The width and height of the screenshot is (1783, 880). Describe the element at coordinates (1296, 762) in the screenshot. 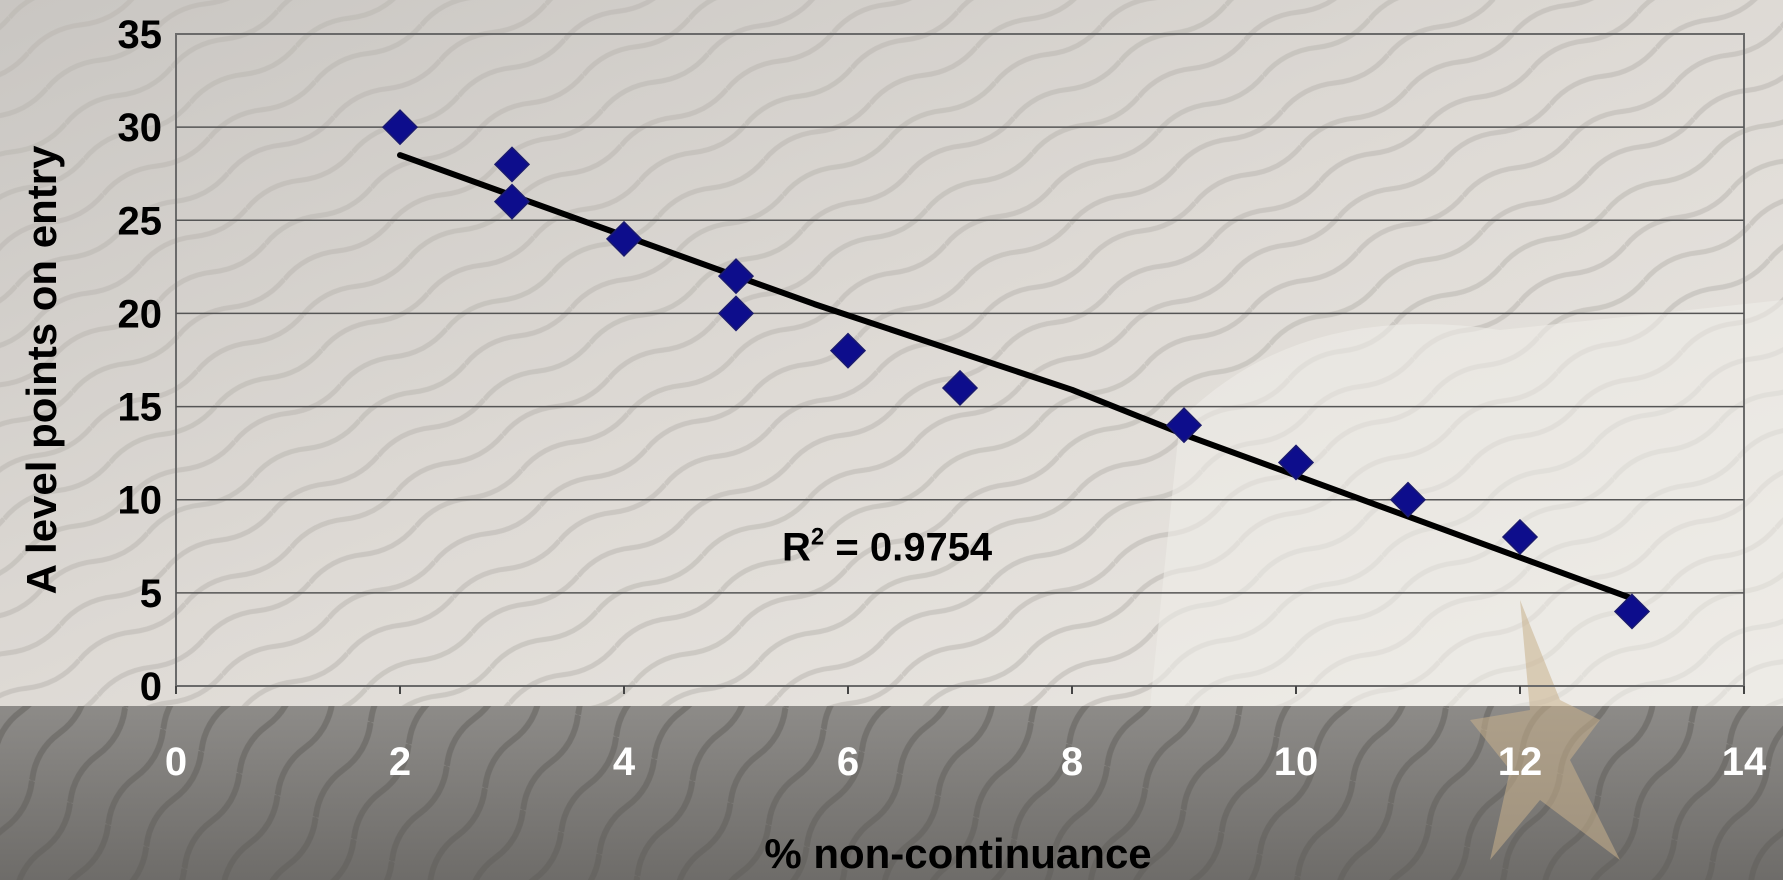

I see `x-tick-label: 10` at that location.